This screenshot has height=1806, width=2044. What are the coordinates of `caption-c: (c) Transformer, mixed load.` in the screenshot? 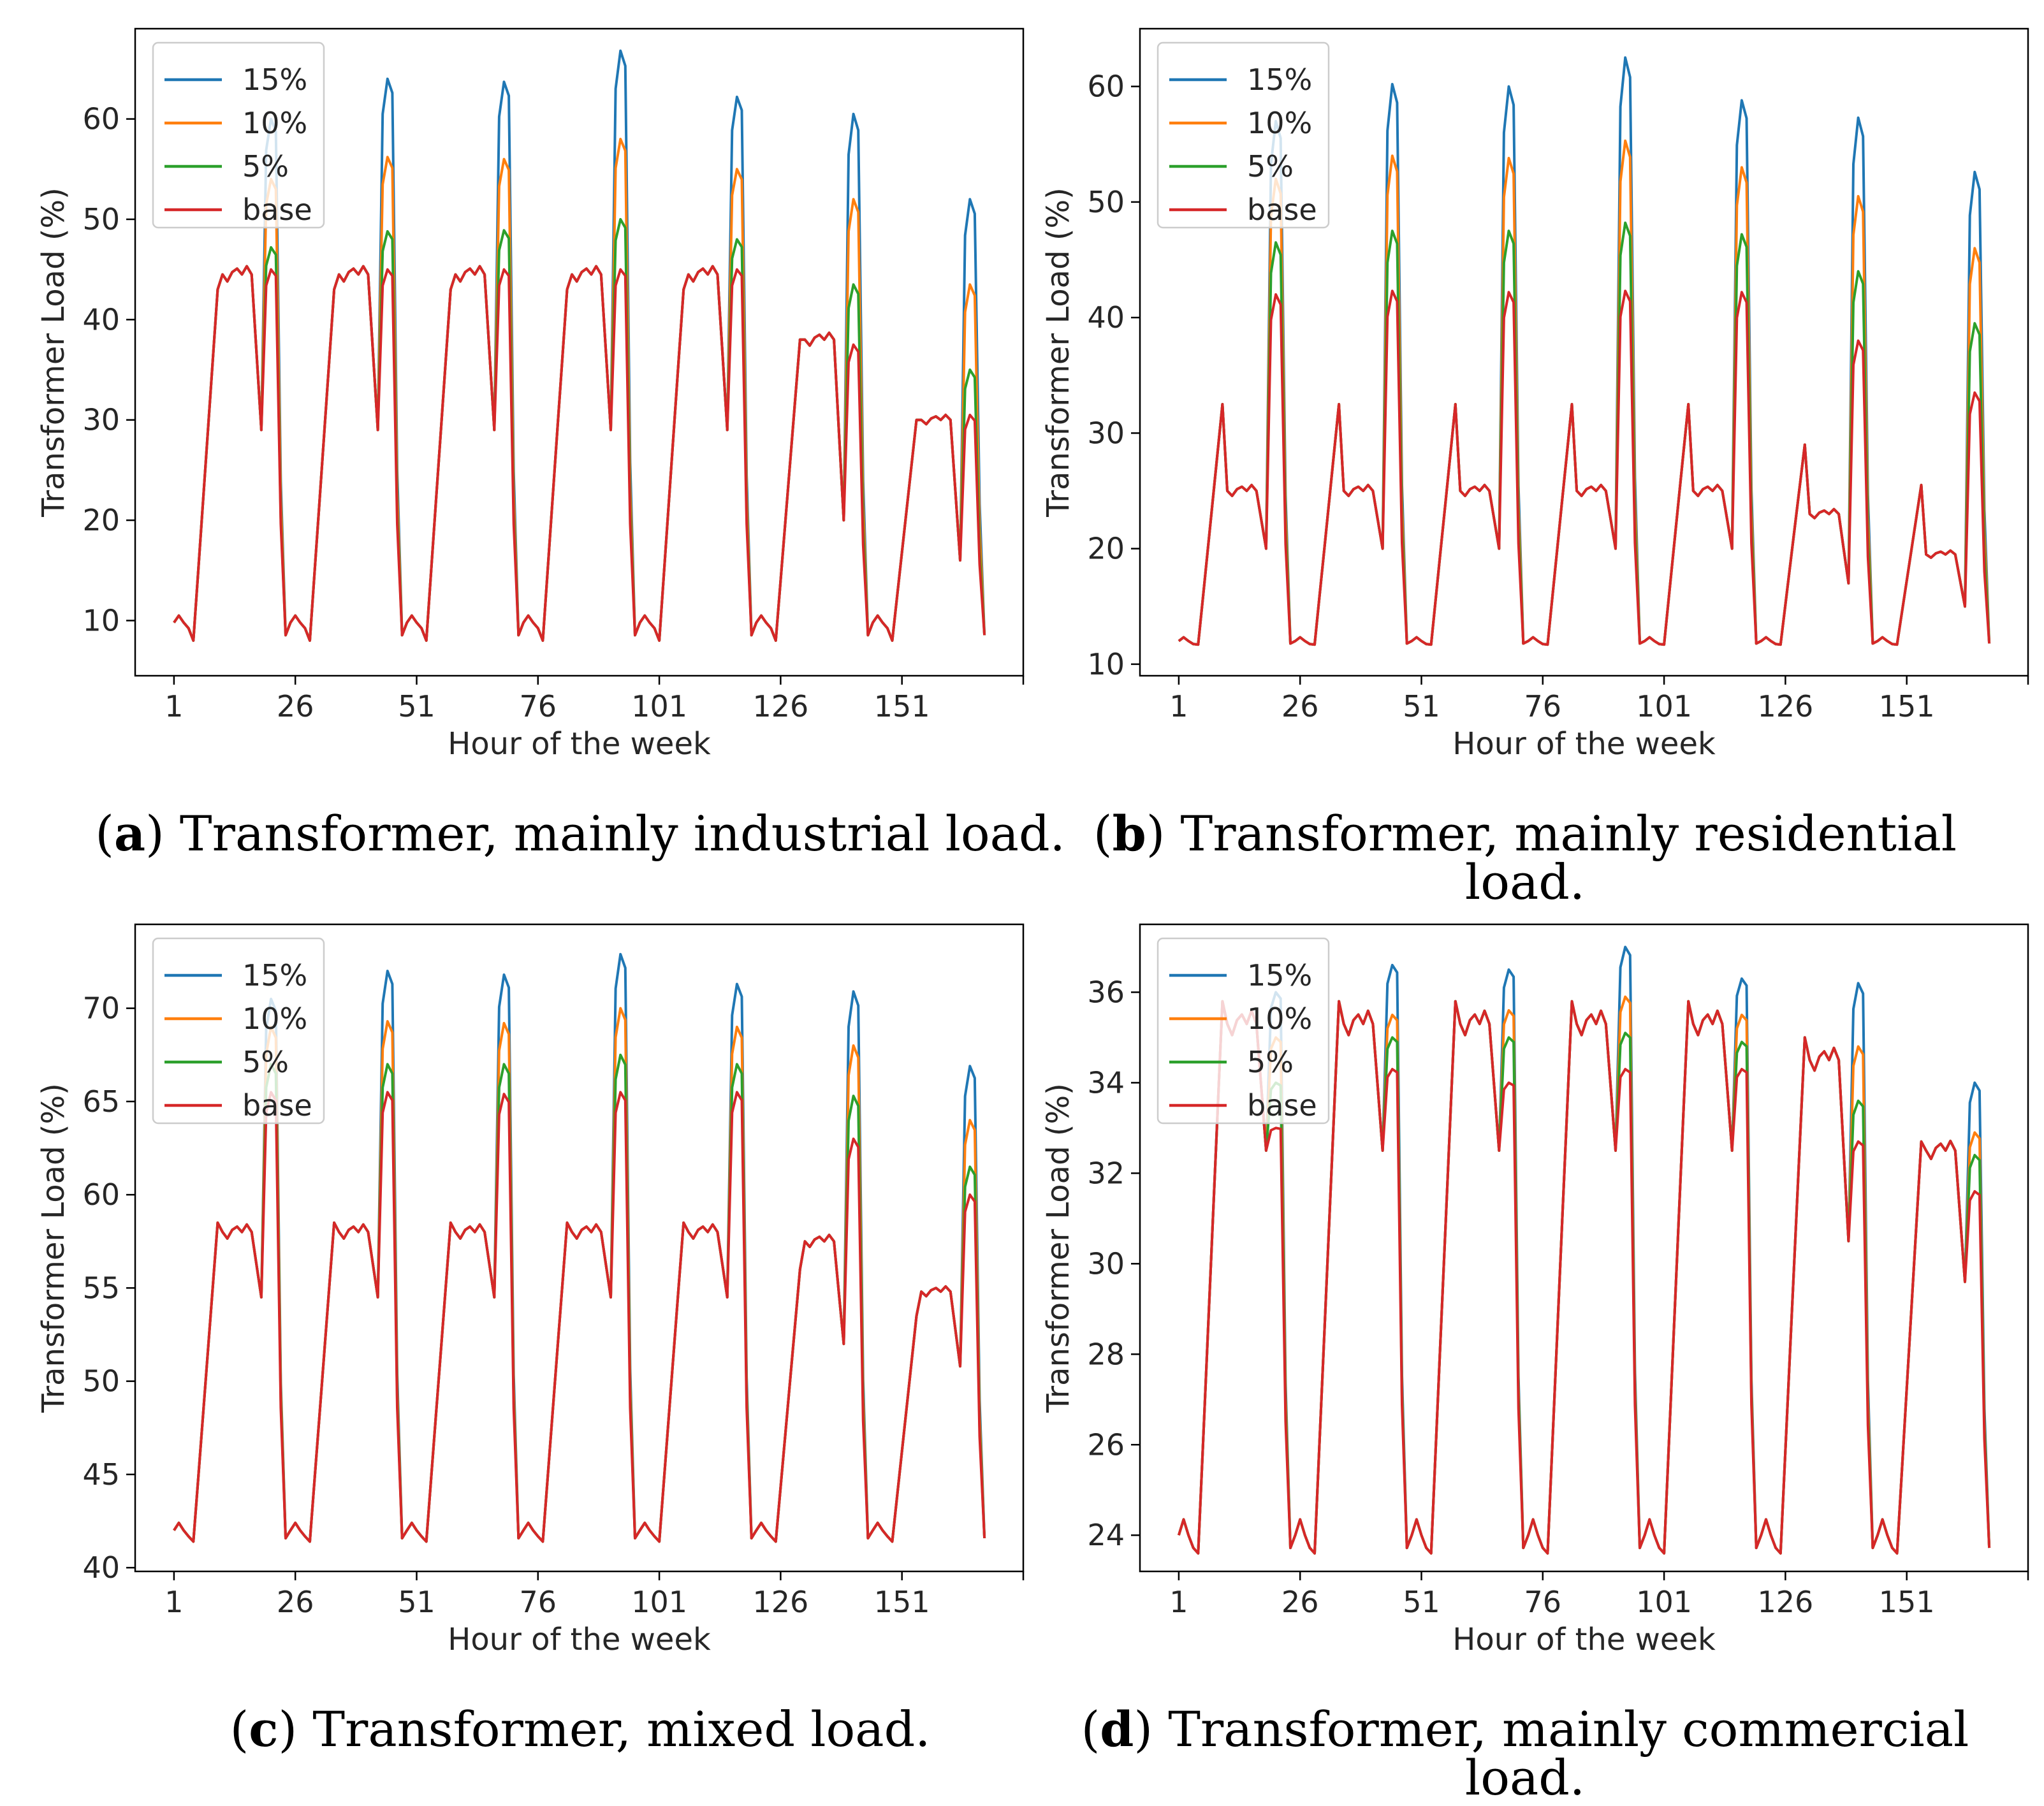 It's located at (581, 1730).